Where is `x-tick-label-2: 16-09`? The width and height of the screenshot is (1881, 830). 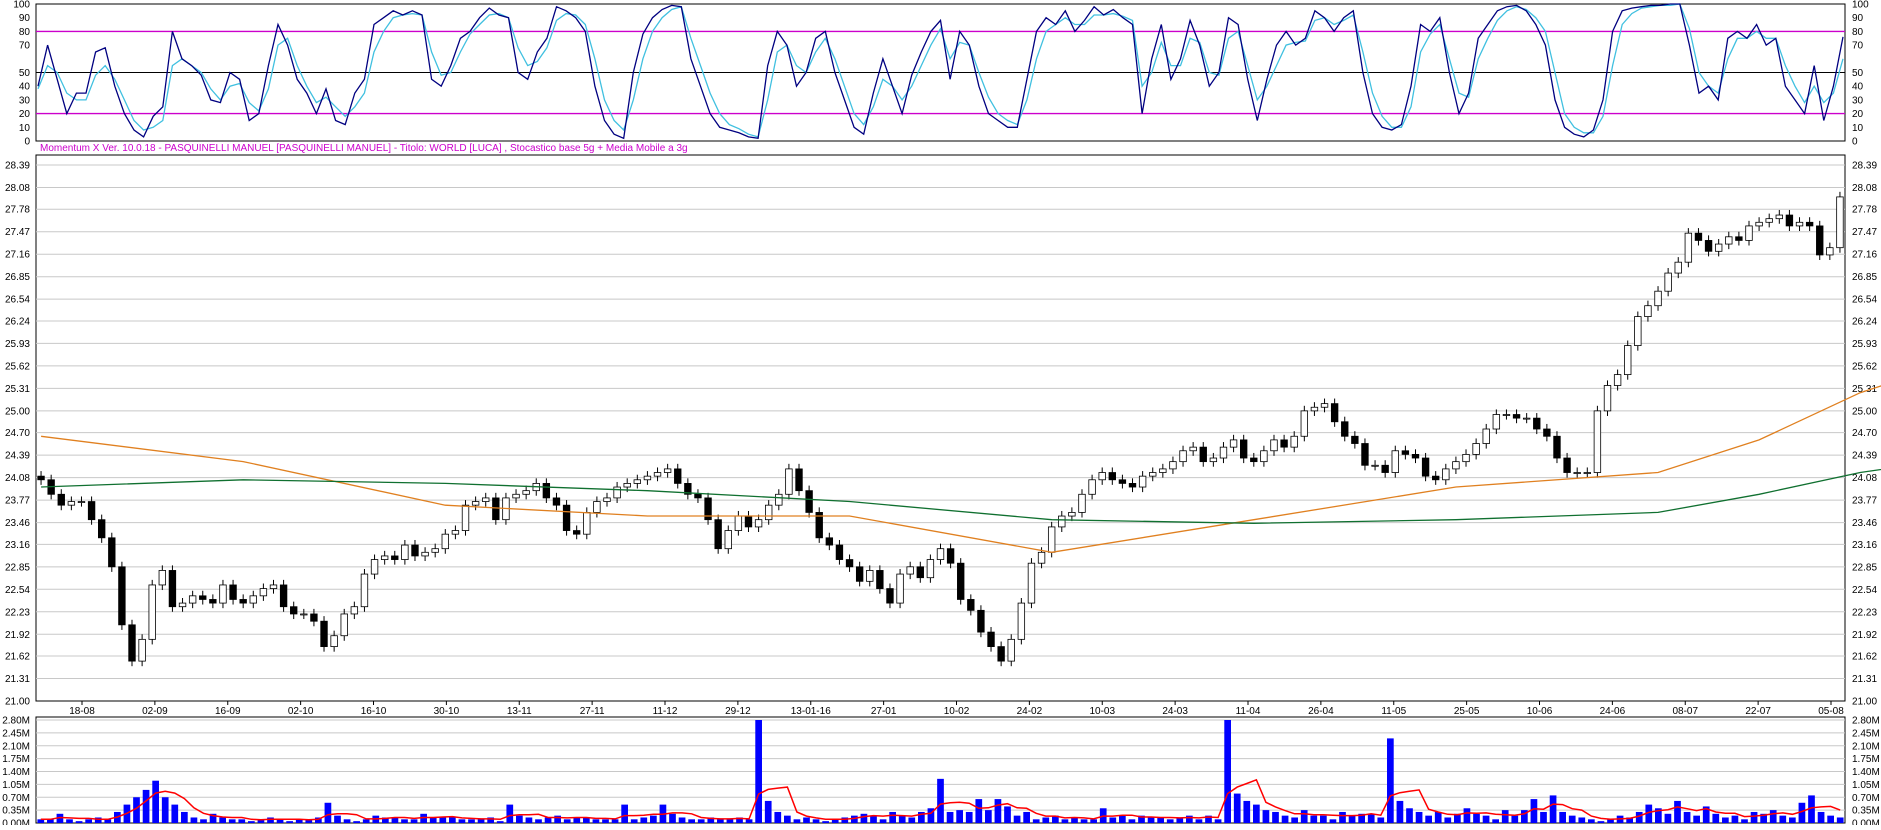 x-tick-label-2: 16-09 is located at coordinates (228, 711).